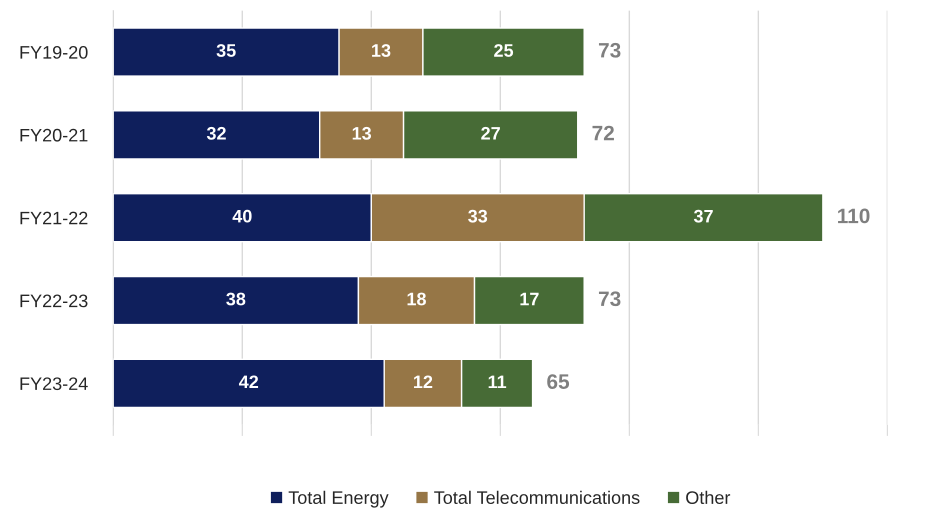 This screenshot has width=944, height=531. Describe the element at coordinates (703, 216) in the screenshot. I see `data-label: 37` at that location.